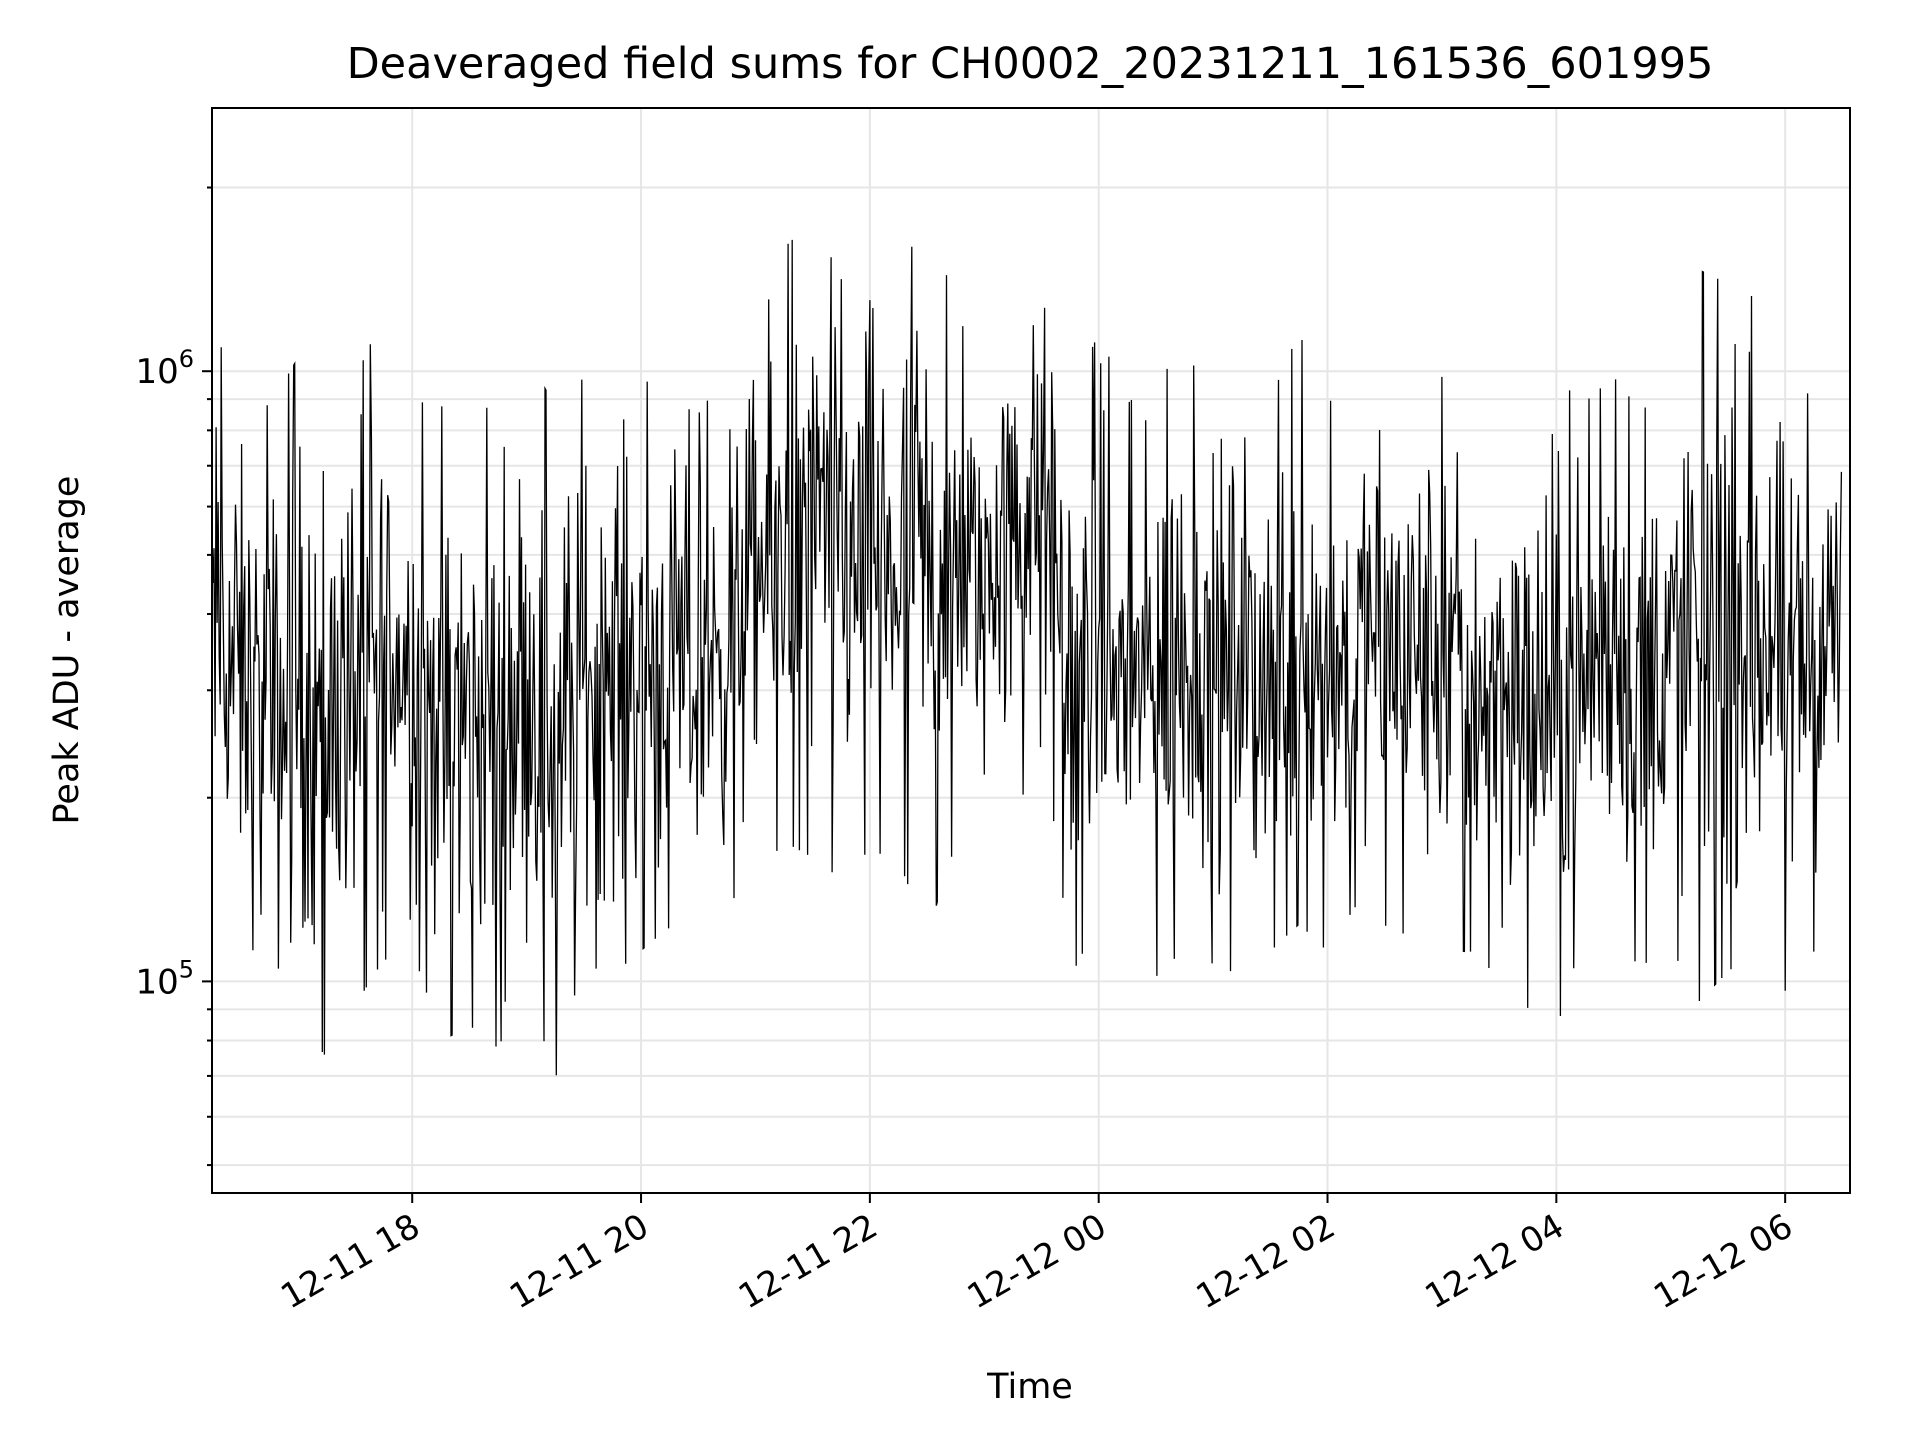 The height and width of the screenshot is (1440, 1920). I want to click on x-tick-label: 12-12 04, so click(1494, 1261).